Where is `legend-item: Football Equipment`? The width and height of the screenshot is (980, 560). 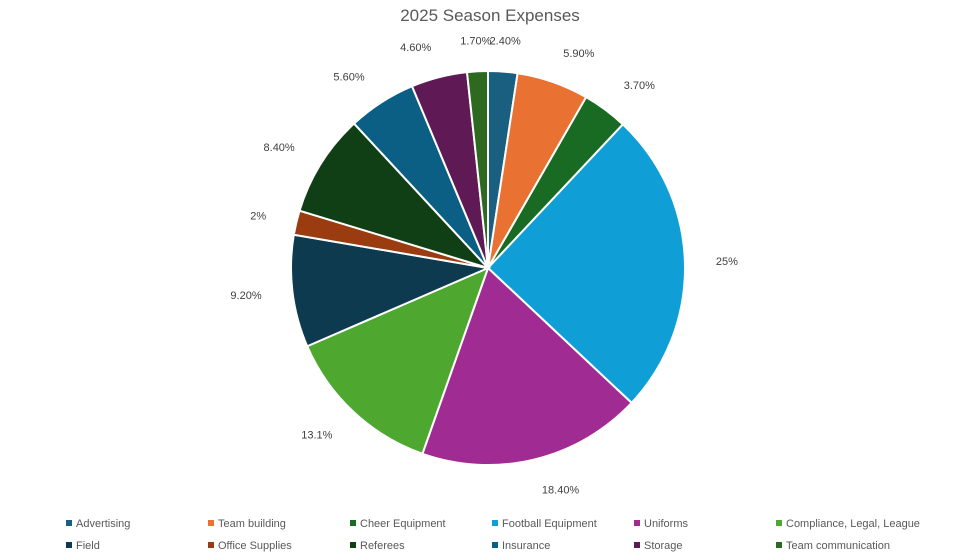
legend-item: Football Equipment is located at coordinates (544, 524).